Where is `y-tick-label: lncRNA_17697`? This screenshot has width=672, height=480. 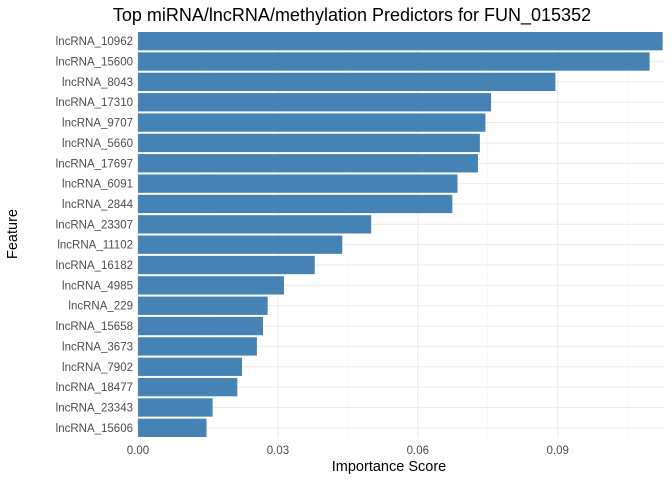 y-tick-label: lncRNA_17697 is located at coordinates (94, 164).